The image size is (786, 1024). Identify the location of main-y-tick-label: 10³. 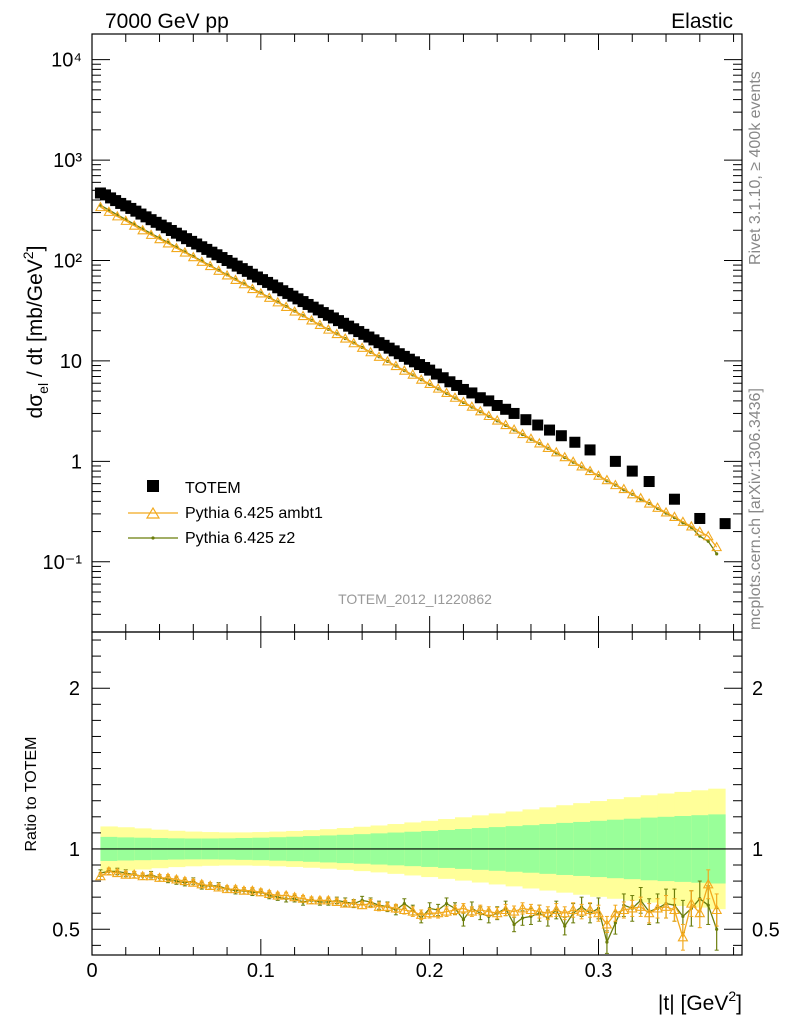
(67, 161).